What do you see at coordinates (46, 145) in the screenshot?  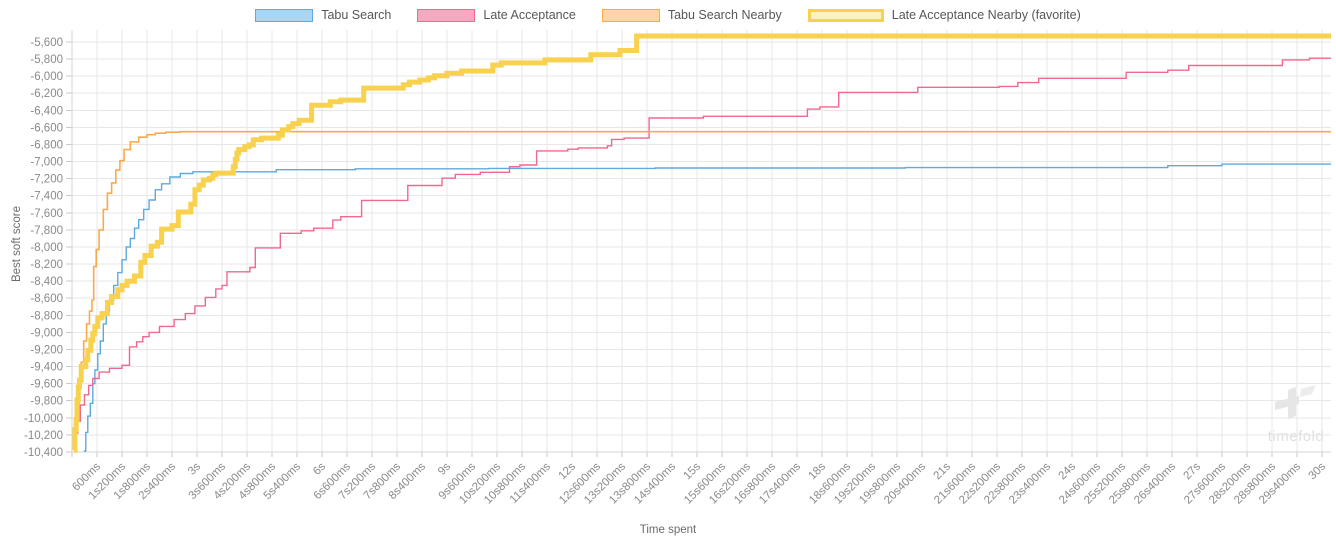 I see `svg-text: -6,800` at bounding box center [46, 145].